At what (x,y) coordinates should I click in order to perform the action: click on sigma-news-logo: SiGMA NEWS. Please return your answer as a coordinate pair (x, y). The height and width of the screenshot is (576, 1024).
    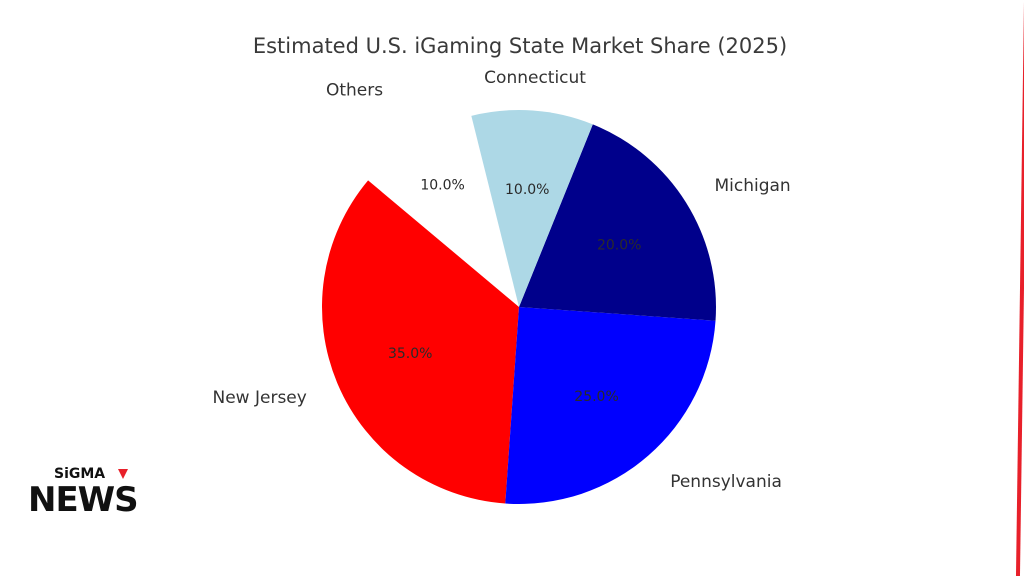
    Looking at the image, I should click on (93, 494).